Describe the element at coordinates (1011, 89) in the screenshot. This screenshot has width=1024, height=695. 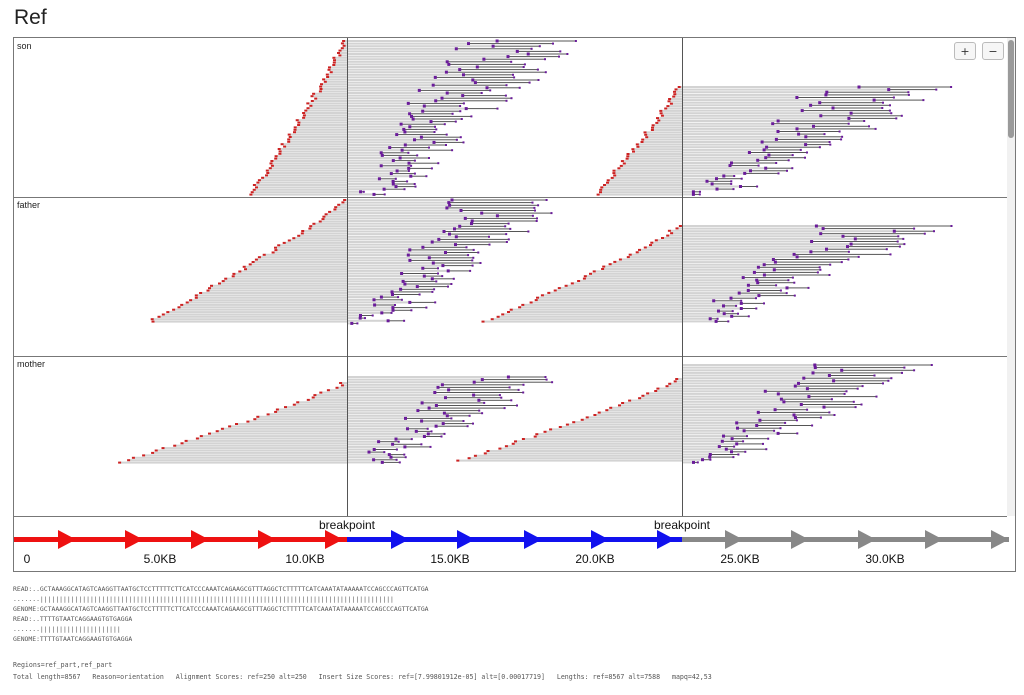
I see `scrollbar-thumb` at that location.